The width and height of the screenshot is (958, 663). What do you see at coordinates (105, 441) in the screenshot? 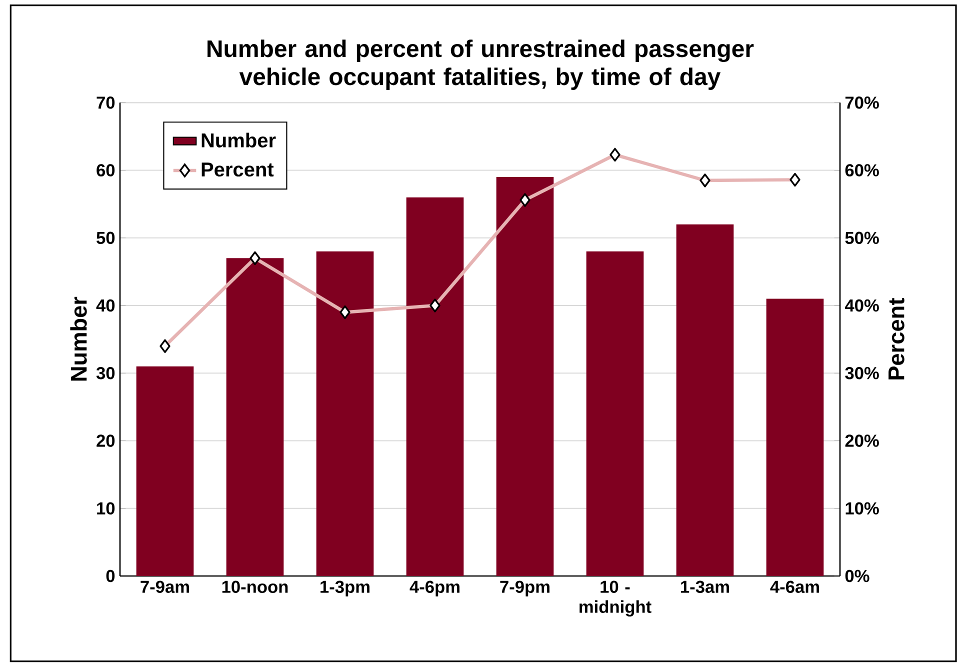
I see `y-tick-label: 20` at bounding box center [105, 441].